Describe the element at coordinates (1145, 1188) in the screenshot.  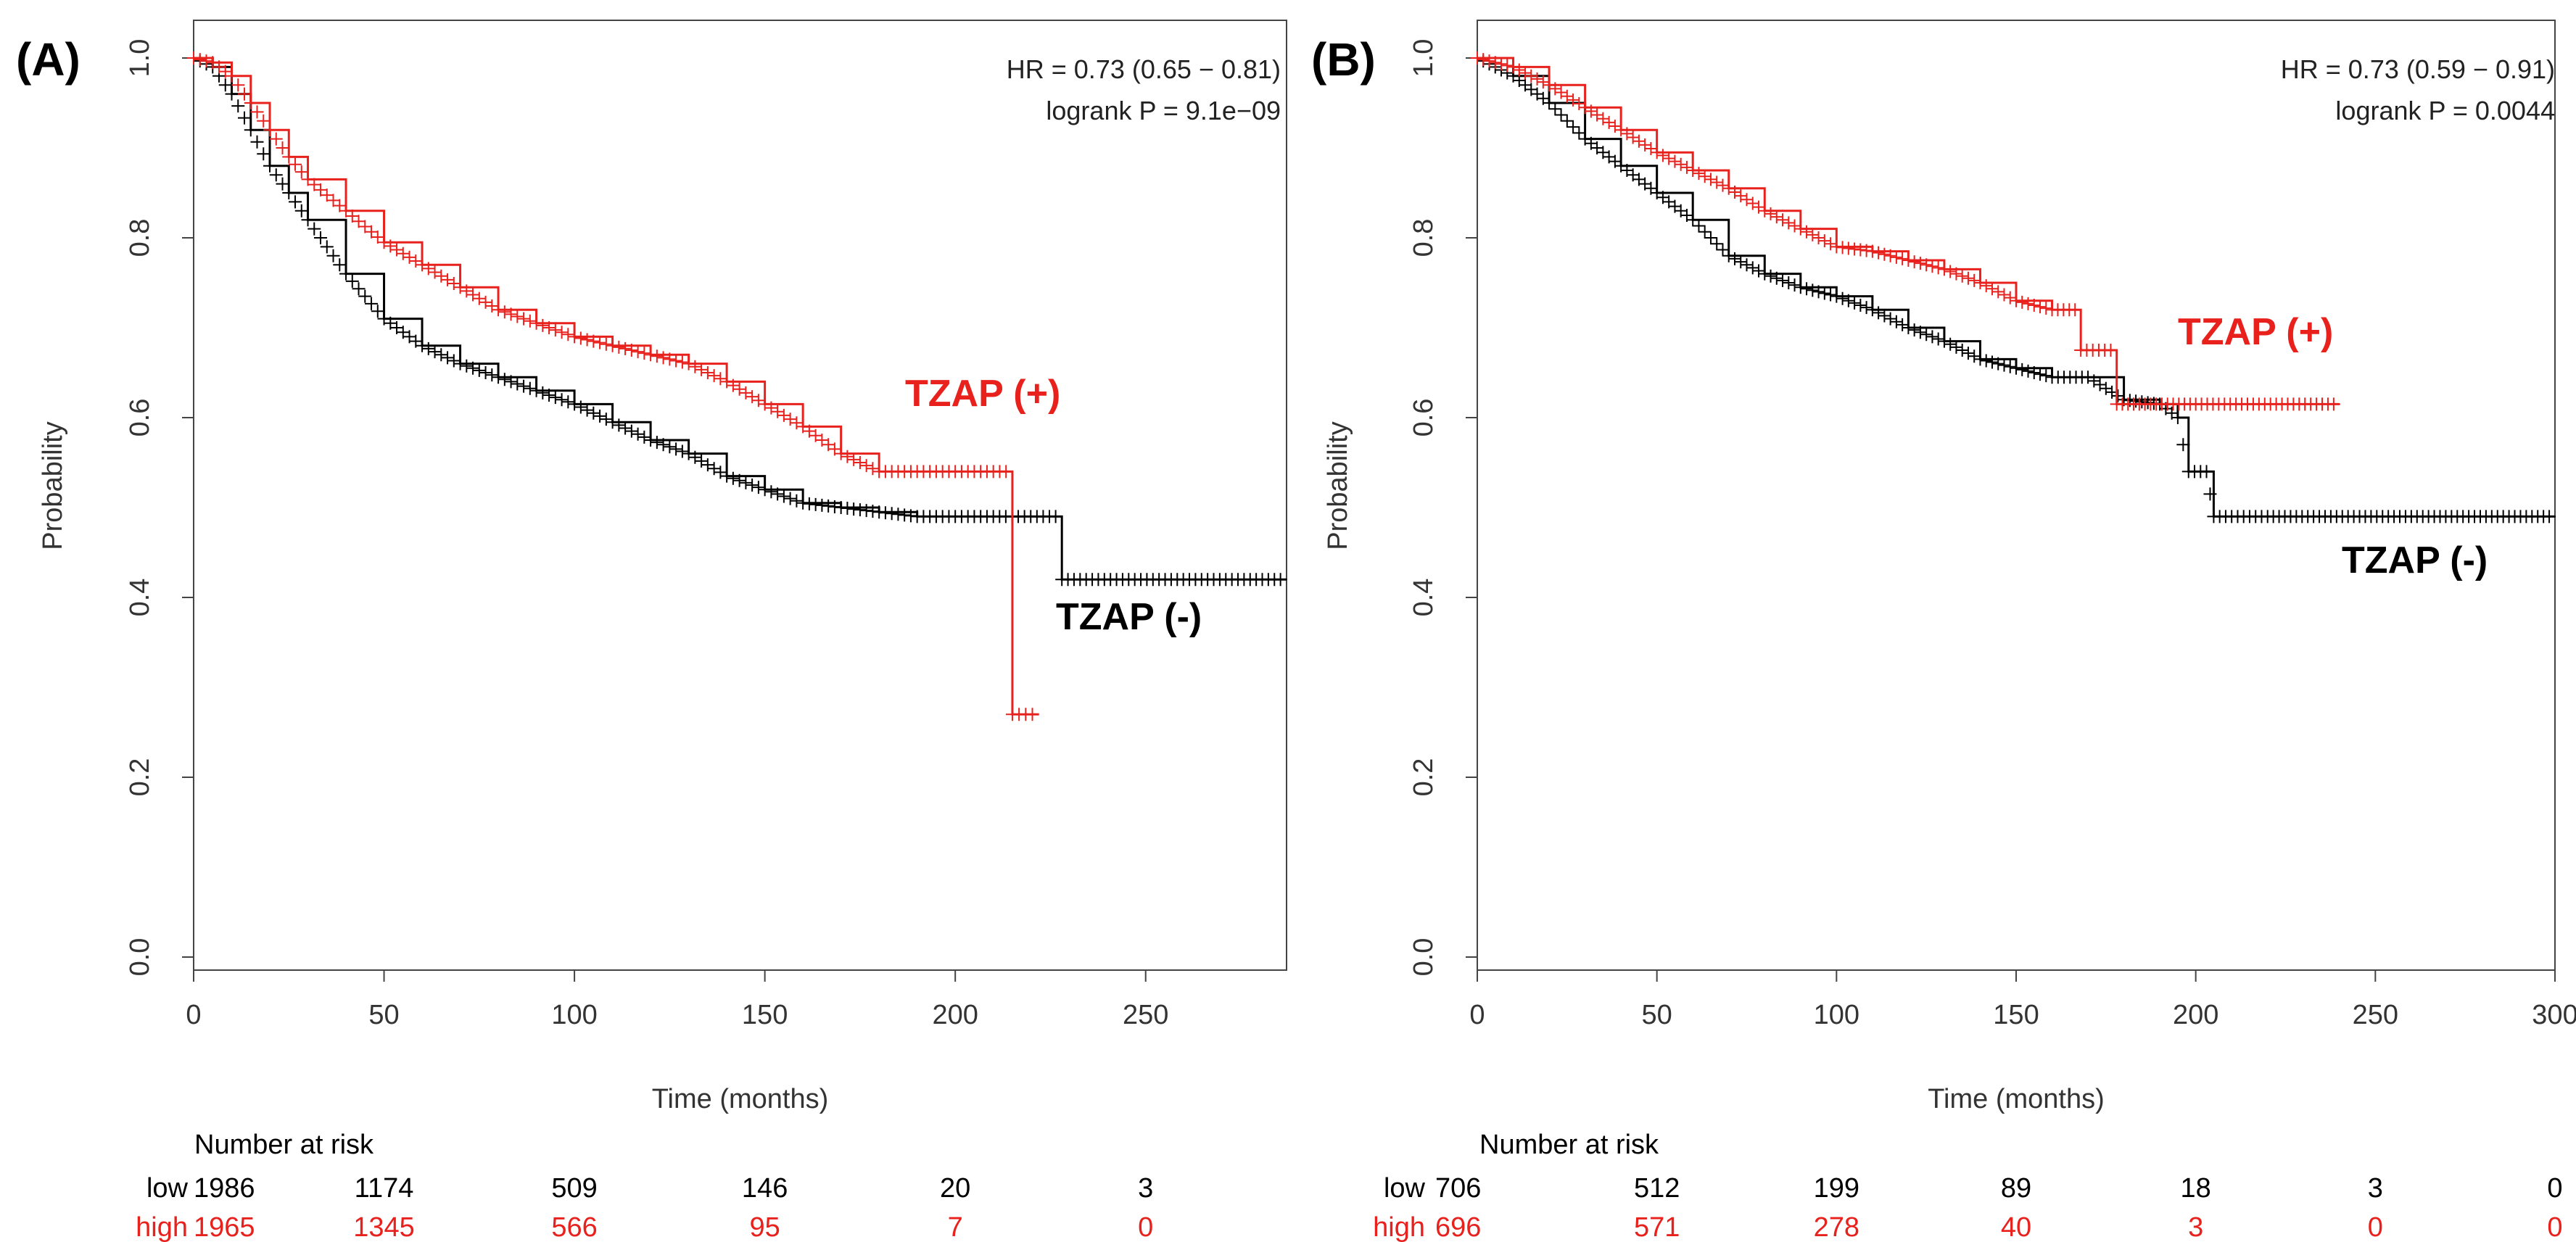
I see `risk-value: 3` at that location.